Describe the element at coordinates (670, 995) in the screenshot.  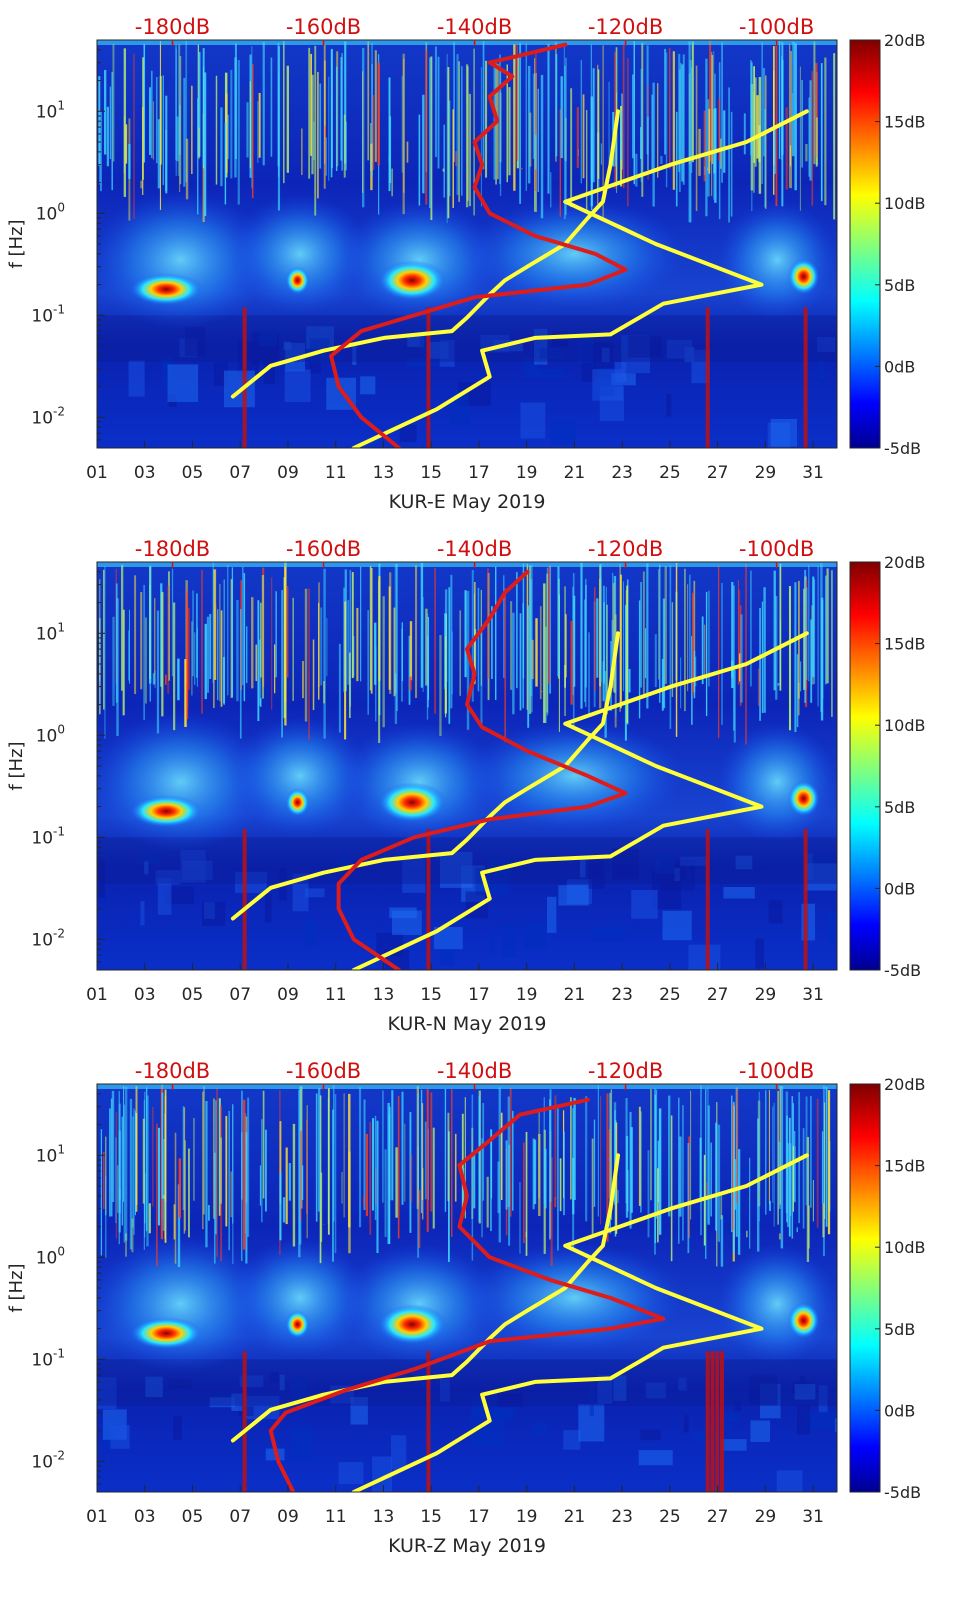
I see `x-tick-label: 25` at that location.